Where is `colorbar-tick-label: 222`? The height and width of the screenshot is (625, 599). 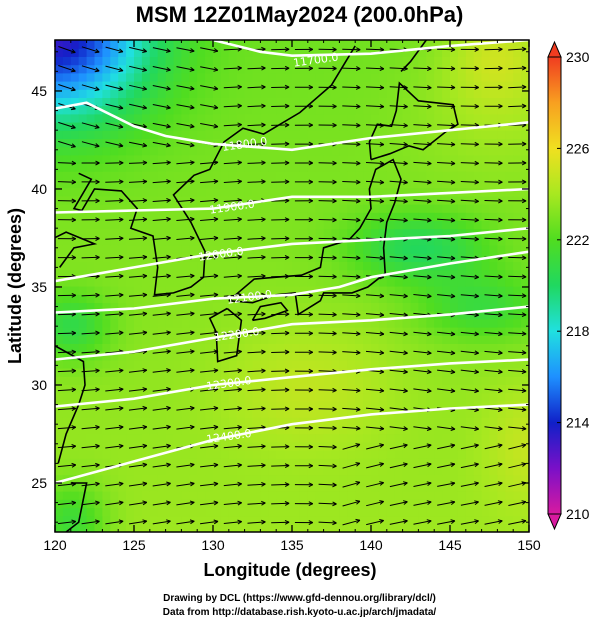 colorbar-tick-label: 222 is located at coordinates (578, 240).